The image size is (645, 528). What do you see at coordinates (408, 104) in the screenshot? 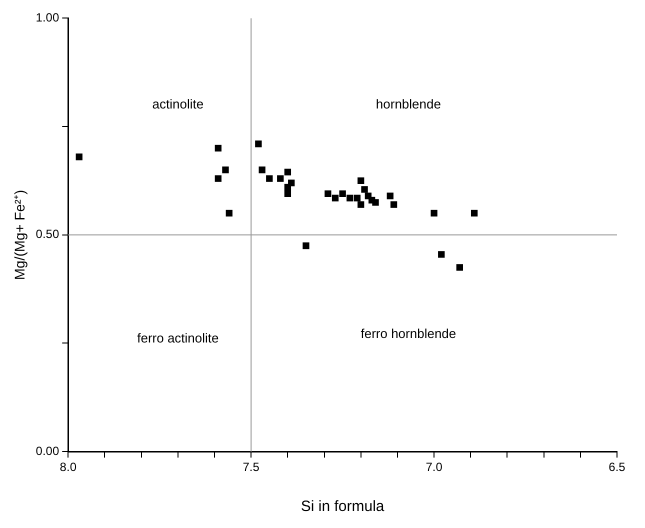
I see `annotation: hornblende` at bounding box center [408, 104].